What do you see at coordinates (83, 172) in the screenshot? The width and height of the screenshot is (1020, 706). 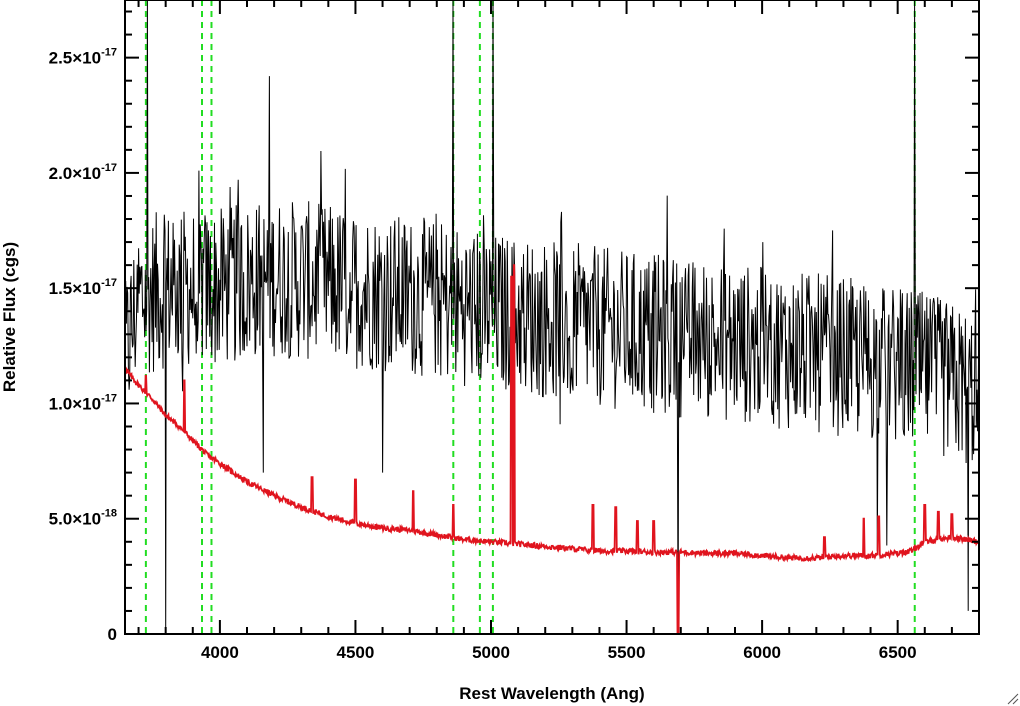 I see `y-tick-label: 2.0×10⁻¹⁷` at bounding box center [83, 172].